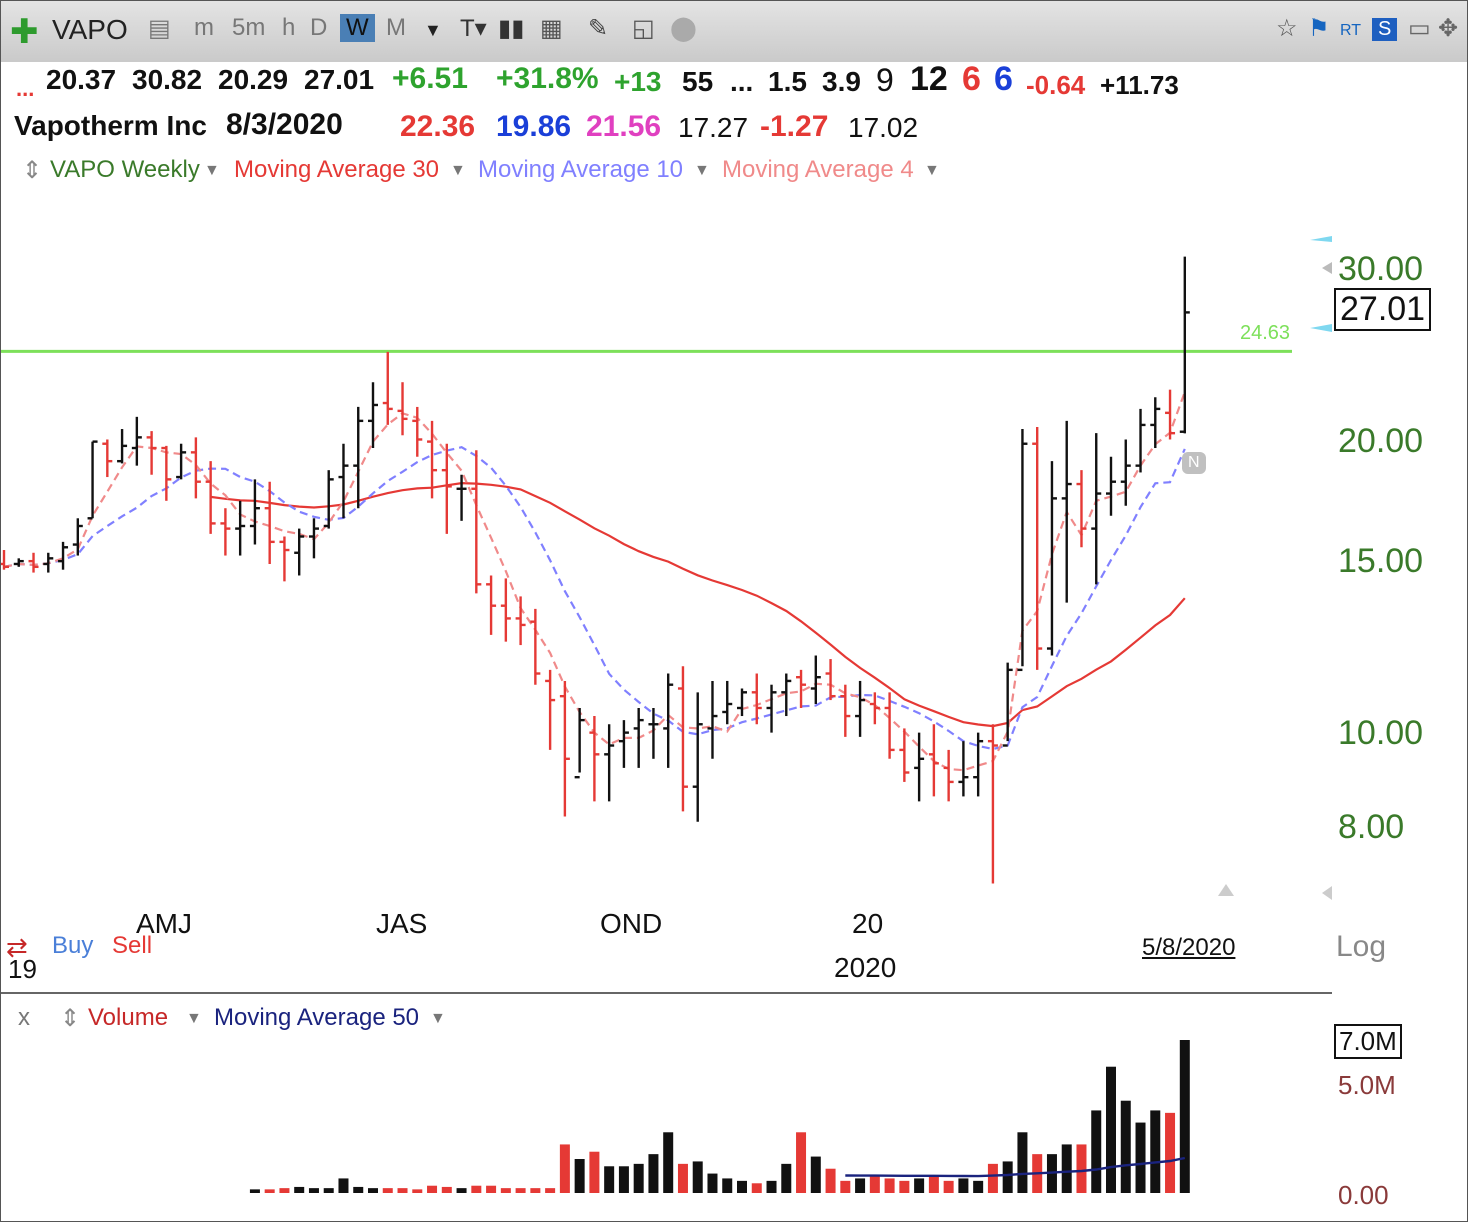 The image size is (1468, 1222). I want to click on change-value: +6.51, so click(430, 78).